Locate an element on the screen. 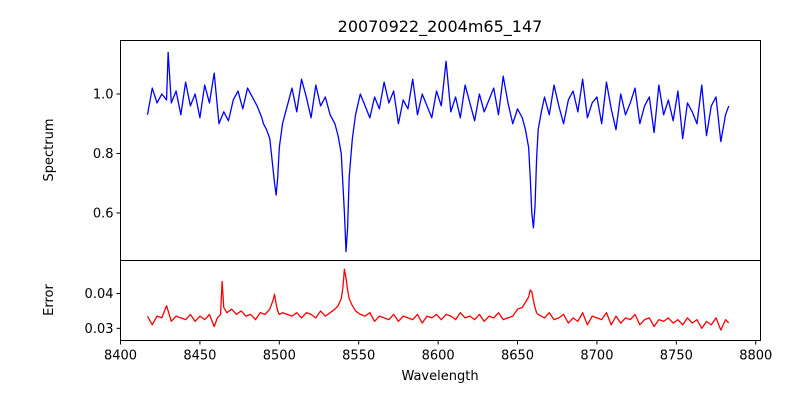  spectrum-y-tick-label: 0.8 is located at coordinates (103, 154).